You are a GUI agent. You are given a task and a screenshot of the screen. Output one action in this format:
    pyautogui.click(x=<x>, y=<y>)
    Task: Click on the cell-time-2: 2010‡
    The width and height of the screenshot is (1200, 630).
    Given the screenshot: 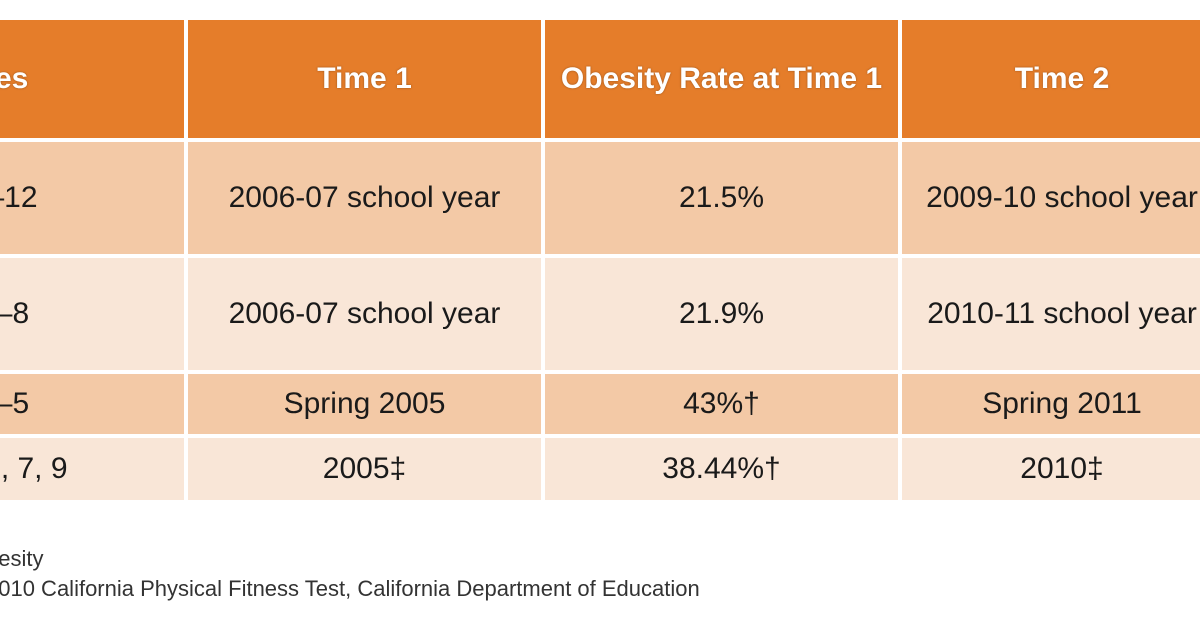 What is the action you would take?
    pyautogui.click(x=1051, y=469)
    